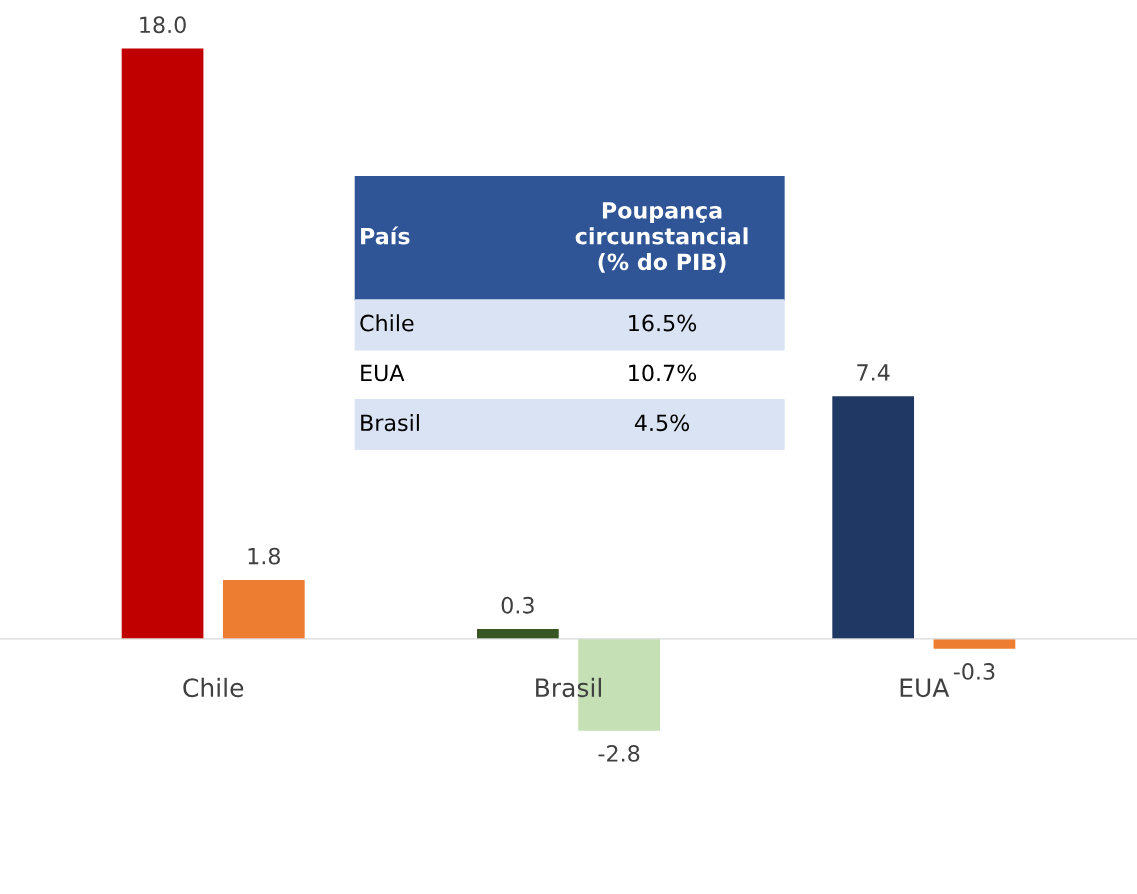 The height and width of the screenshot is (894, 1137). I want to click on category-label: Brasil, so click(390, 422).